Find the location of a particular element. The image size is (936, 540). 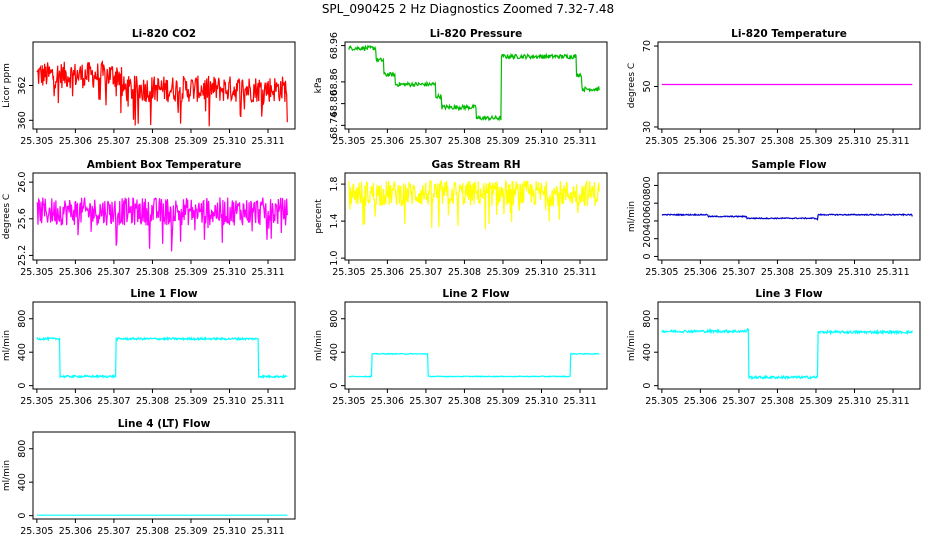

y-tick-label: 30 is located at coordinates (647, 127).